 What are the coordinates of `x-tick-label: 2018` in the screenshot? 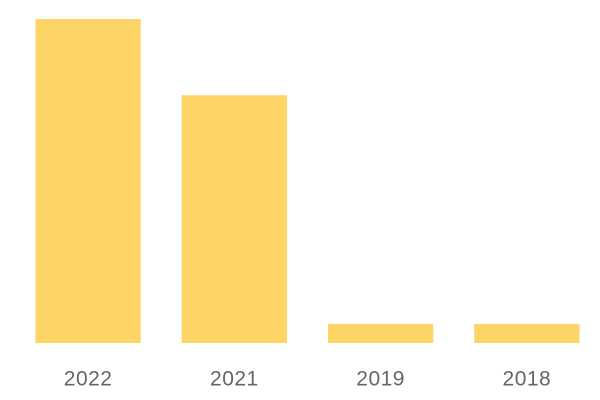 It's located at (527, 379).